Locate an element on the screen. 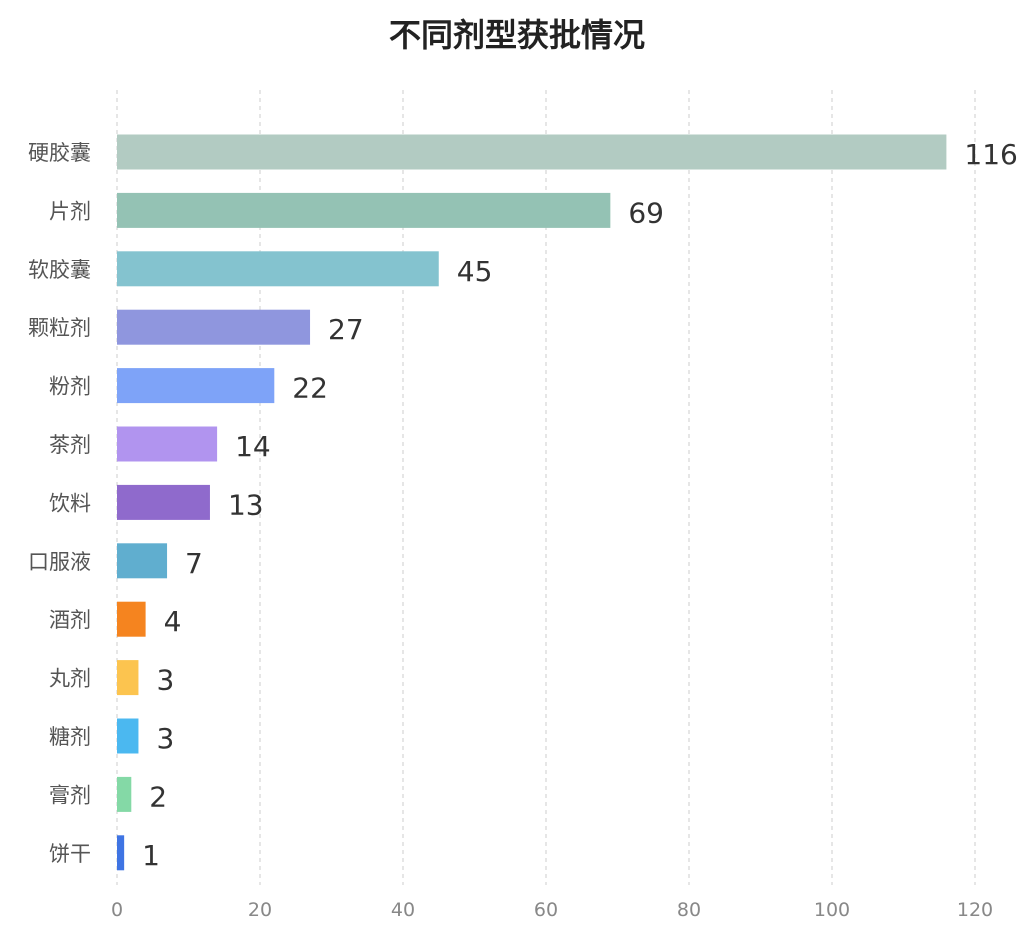 This screenshot has width=1034, height=943. value-label: 7 is located at coordinates (194, 563).